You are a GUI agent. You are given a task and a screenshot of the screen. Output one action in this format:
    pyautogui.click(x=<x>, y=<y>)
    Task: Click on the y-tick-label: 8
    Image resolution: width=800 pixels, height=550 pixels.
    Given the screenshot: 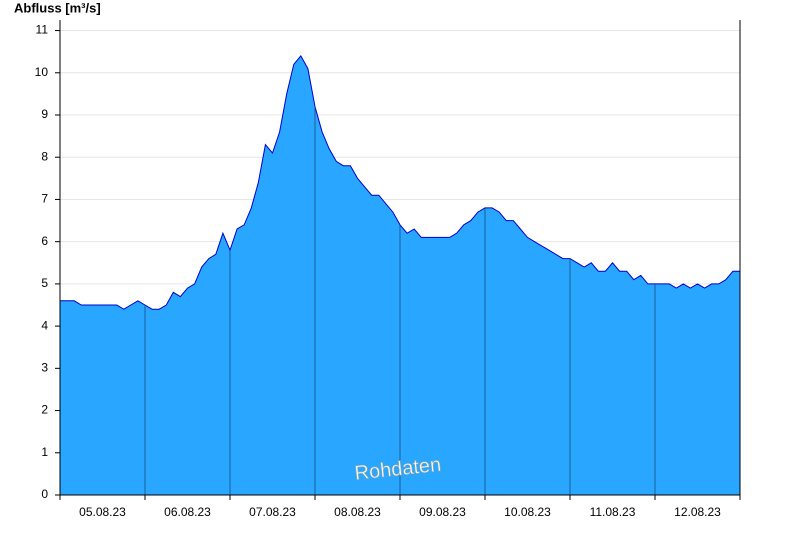 What is the action you would take?
    pyautogui.click(x=44, y=156)
    